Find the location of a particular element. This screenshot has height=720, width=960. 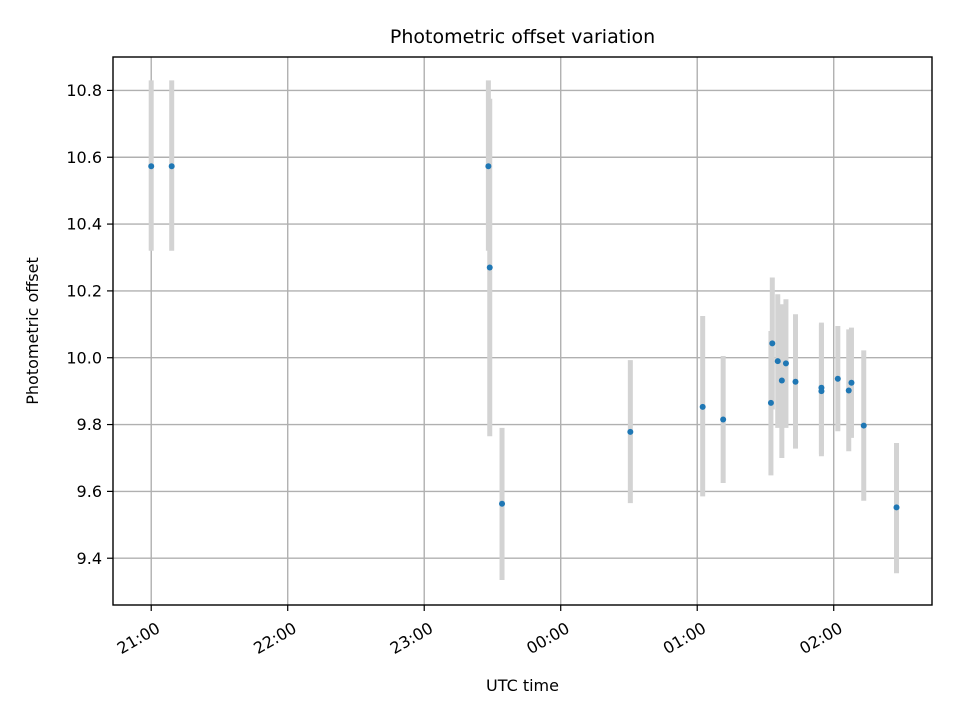

y-tick-label: 10.6 is located at coordinates (84, 157).